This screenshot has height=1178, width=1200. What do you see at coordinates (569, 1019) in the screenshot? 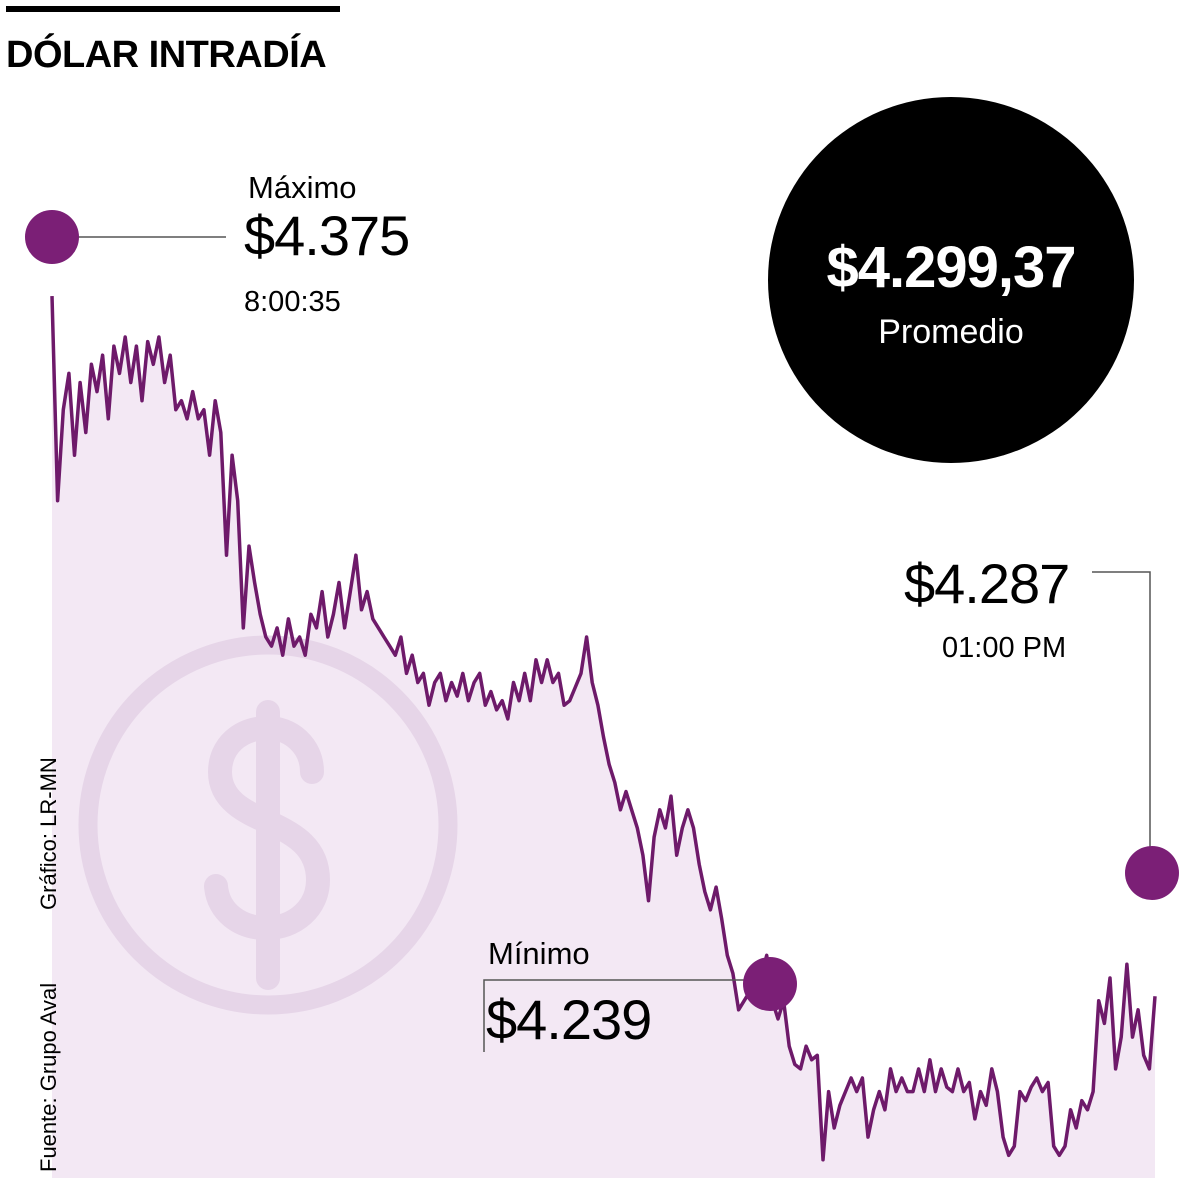
I see `min-value: $4.239` at bounding box center [569, 1019].